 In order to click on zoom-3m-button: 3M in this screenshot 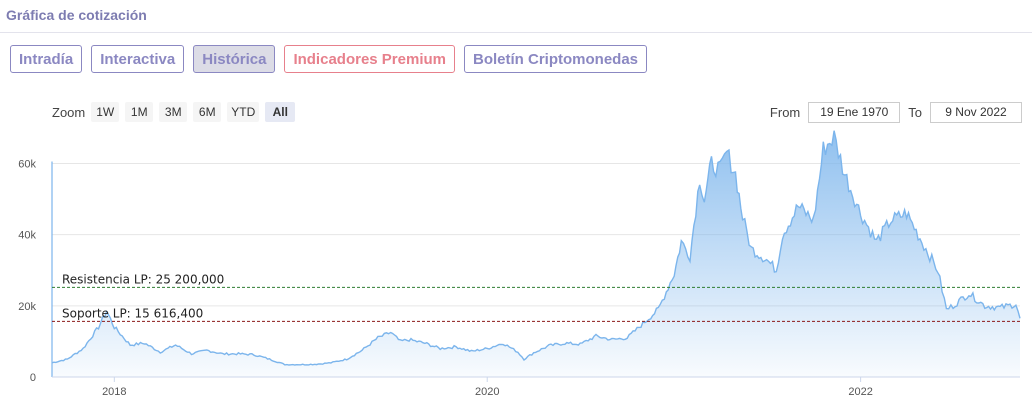, I will do `click(173, 112)`.